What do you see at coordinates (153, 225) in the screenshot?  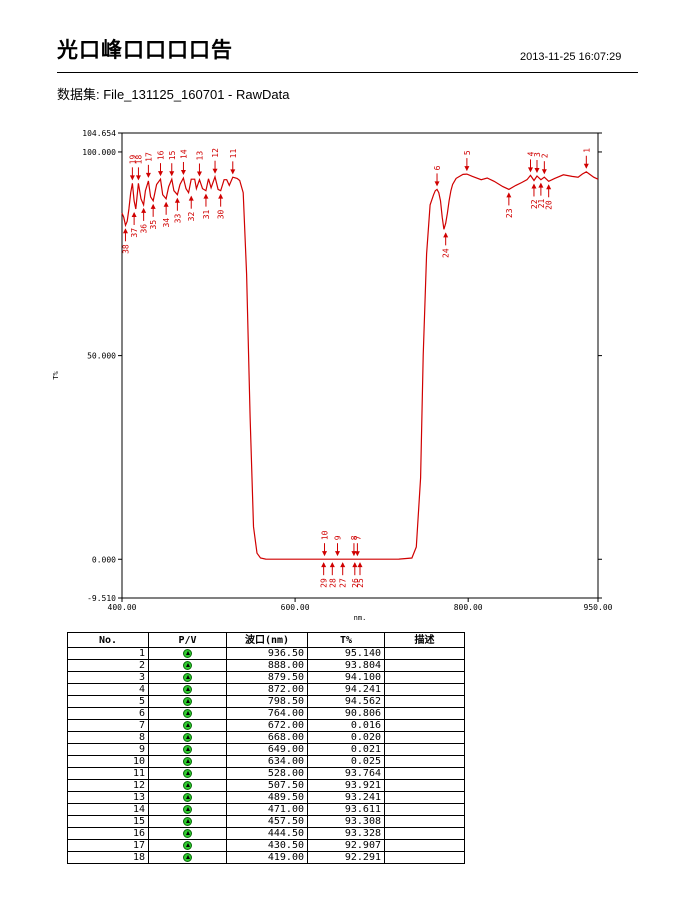 I see `valley-marker-label: 35` at bounding box center [153, 225].